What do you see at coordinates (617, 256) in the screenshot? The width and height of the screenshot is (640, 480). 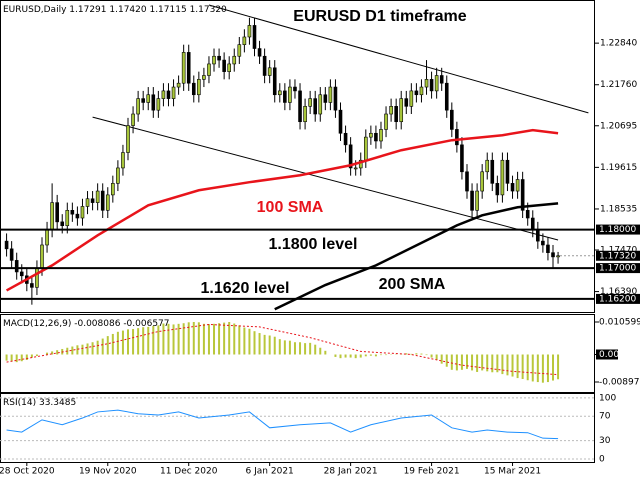 I see `current-price-label: 1.17320` at bounding box center [617, 256].